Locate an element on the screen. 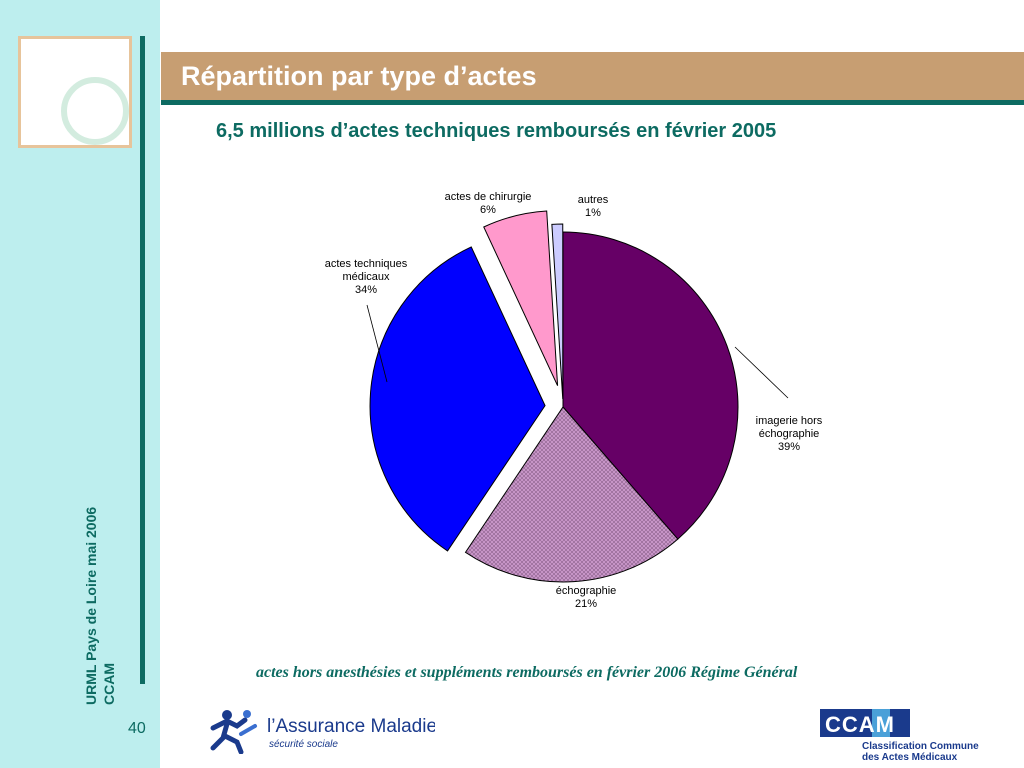 The width and height of the screenshot is (1024, 768). ring-icon is located at coordinates (95, 111).